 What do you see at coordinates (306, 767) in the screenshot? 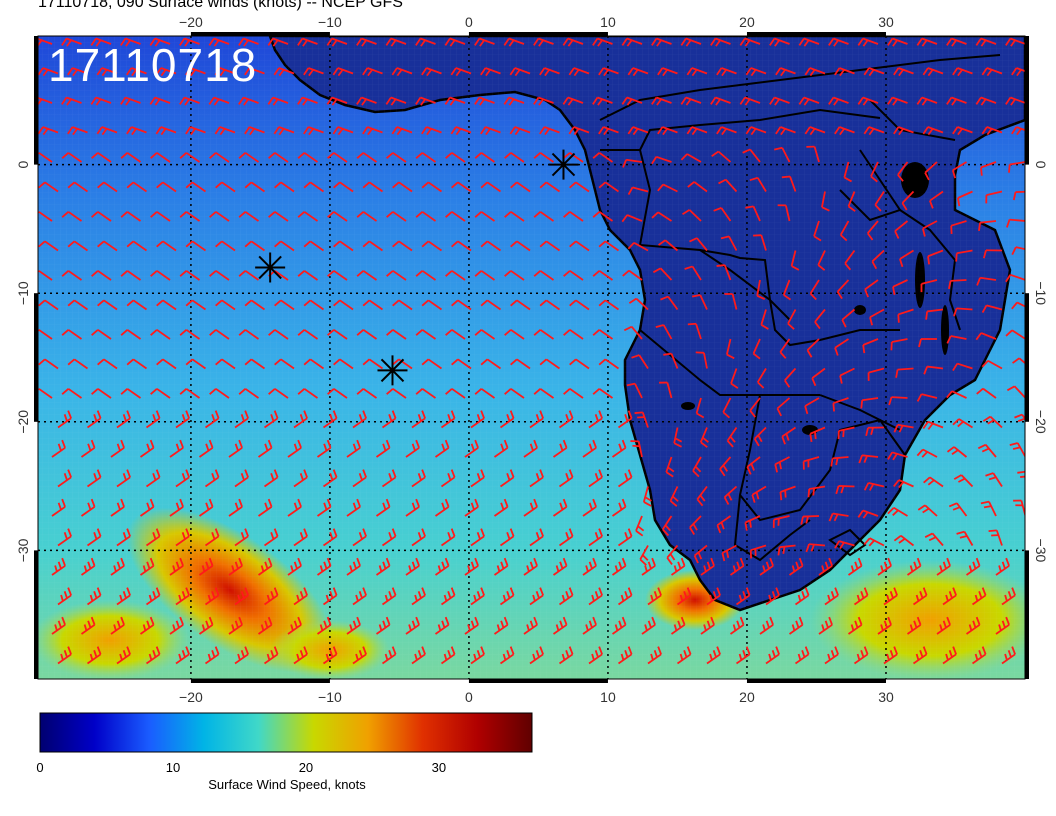
I see `colorbar-tick-label: 20` at bounding box center [306, 767].